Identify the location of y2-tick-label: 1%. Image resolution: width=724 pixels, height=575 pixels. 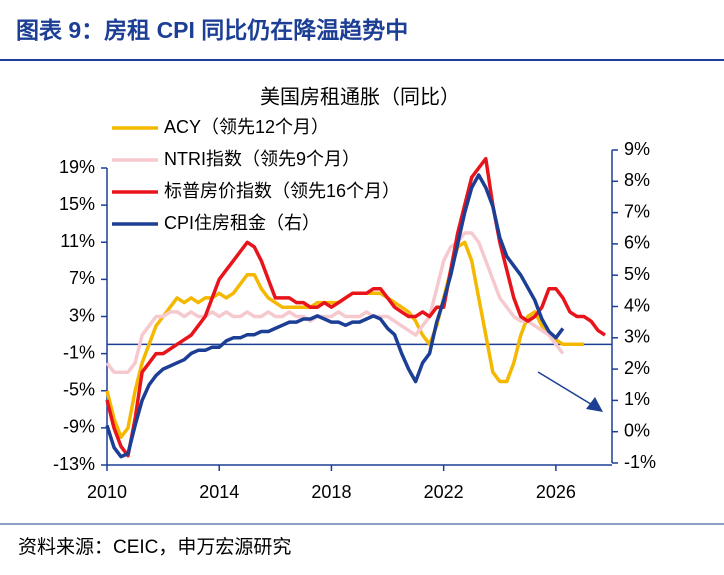
(637, 399).